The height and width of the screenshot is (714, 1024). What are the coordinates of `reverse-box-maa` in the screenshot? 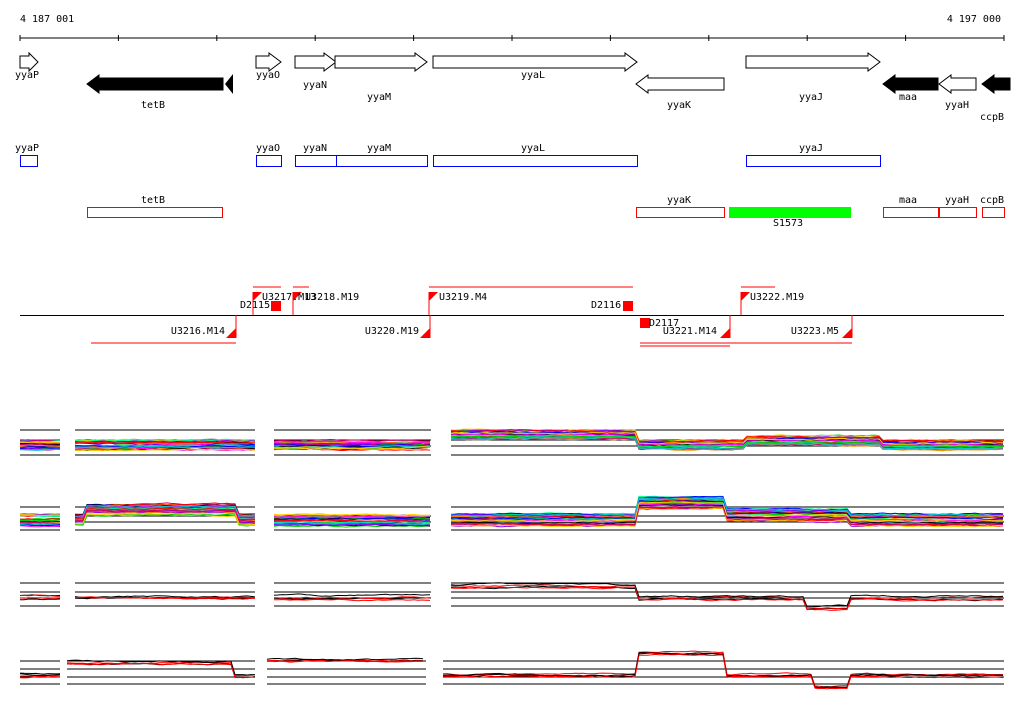 It's located at (911, 212).